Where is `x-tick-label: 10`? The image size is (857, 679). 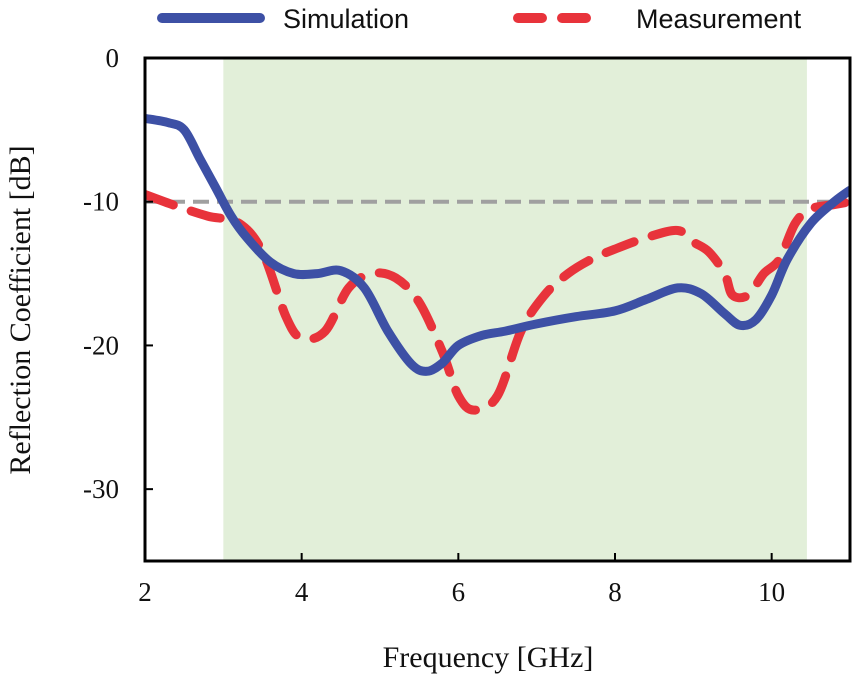 x-tick-label: 10 is located at coordinates (771, 592).